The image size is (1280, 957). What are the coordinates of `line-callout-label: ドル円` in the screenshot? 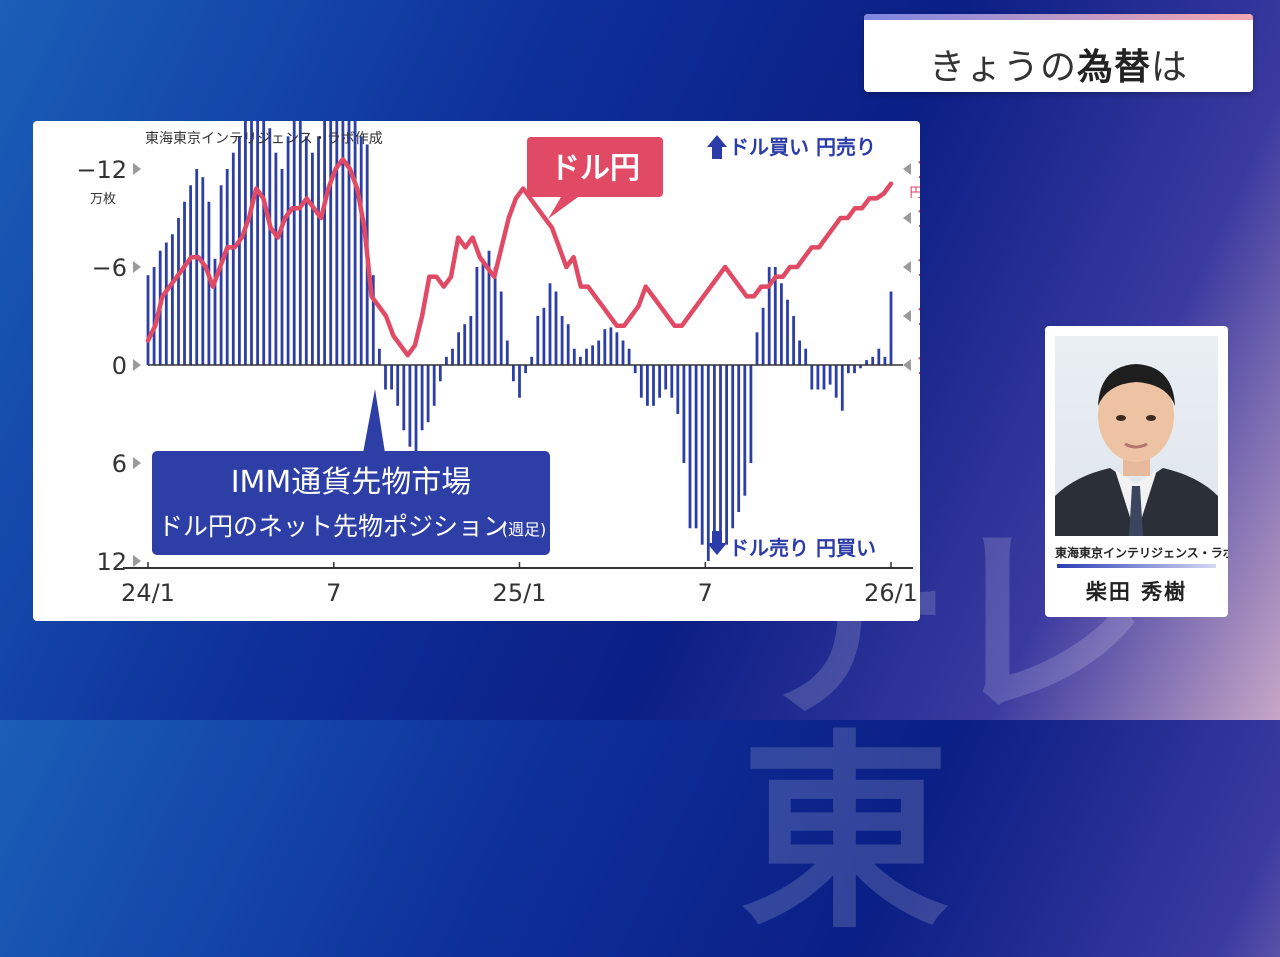 It's located at (595, 168).